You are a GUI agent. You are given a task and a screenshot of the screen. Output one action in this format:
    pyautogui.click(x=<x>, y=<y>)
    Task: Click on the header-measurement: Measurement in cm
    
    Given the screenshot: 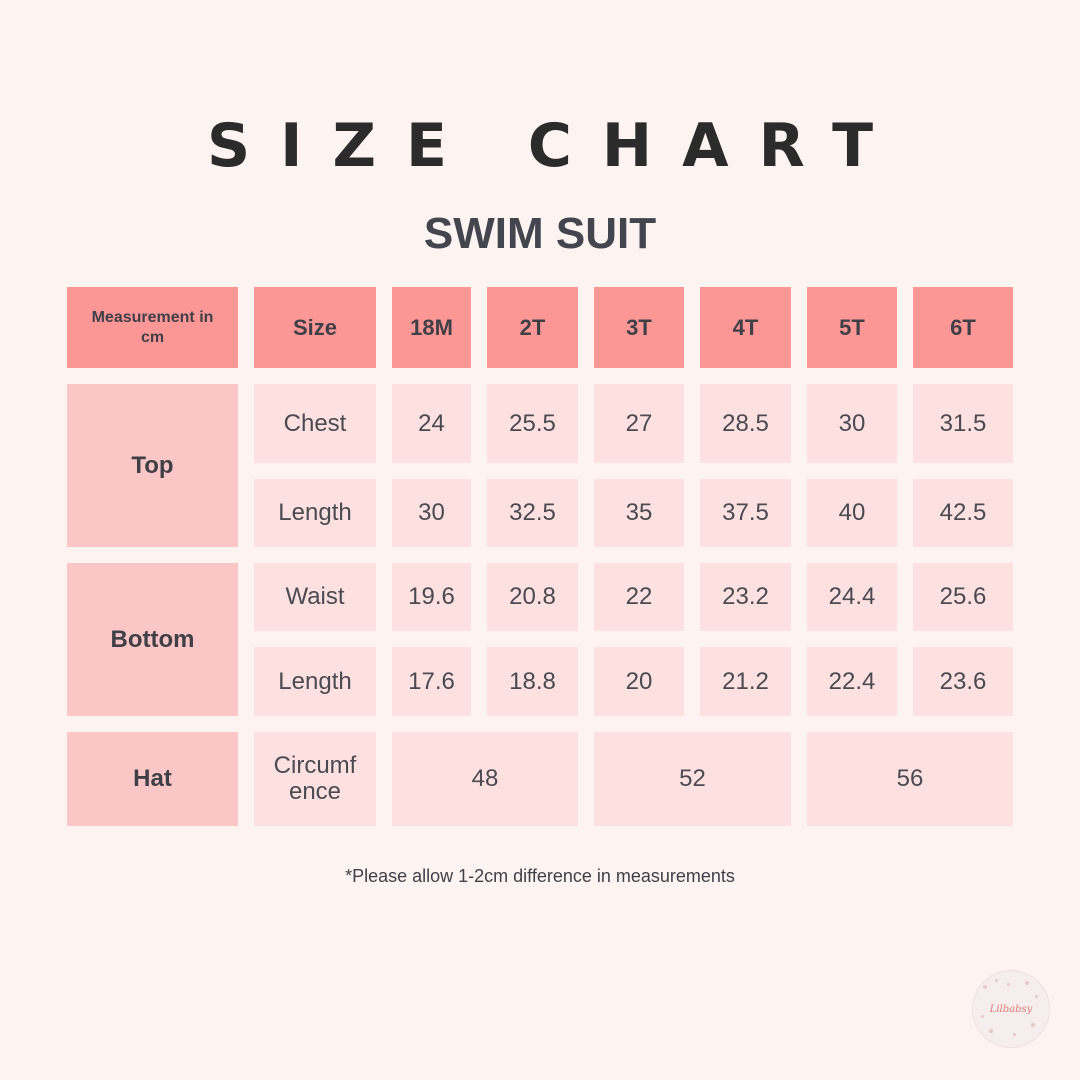 What is the action you would take?
    pyautogui.click(x=152, y=327)
    